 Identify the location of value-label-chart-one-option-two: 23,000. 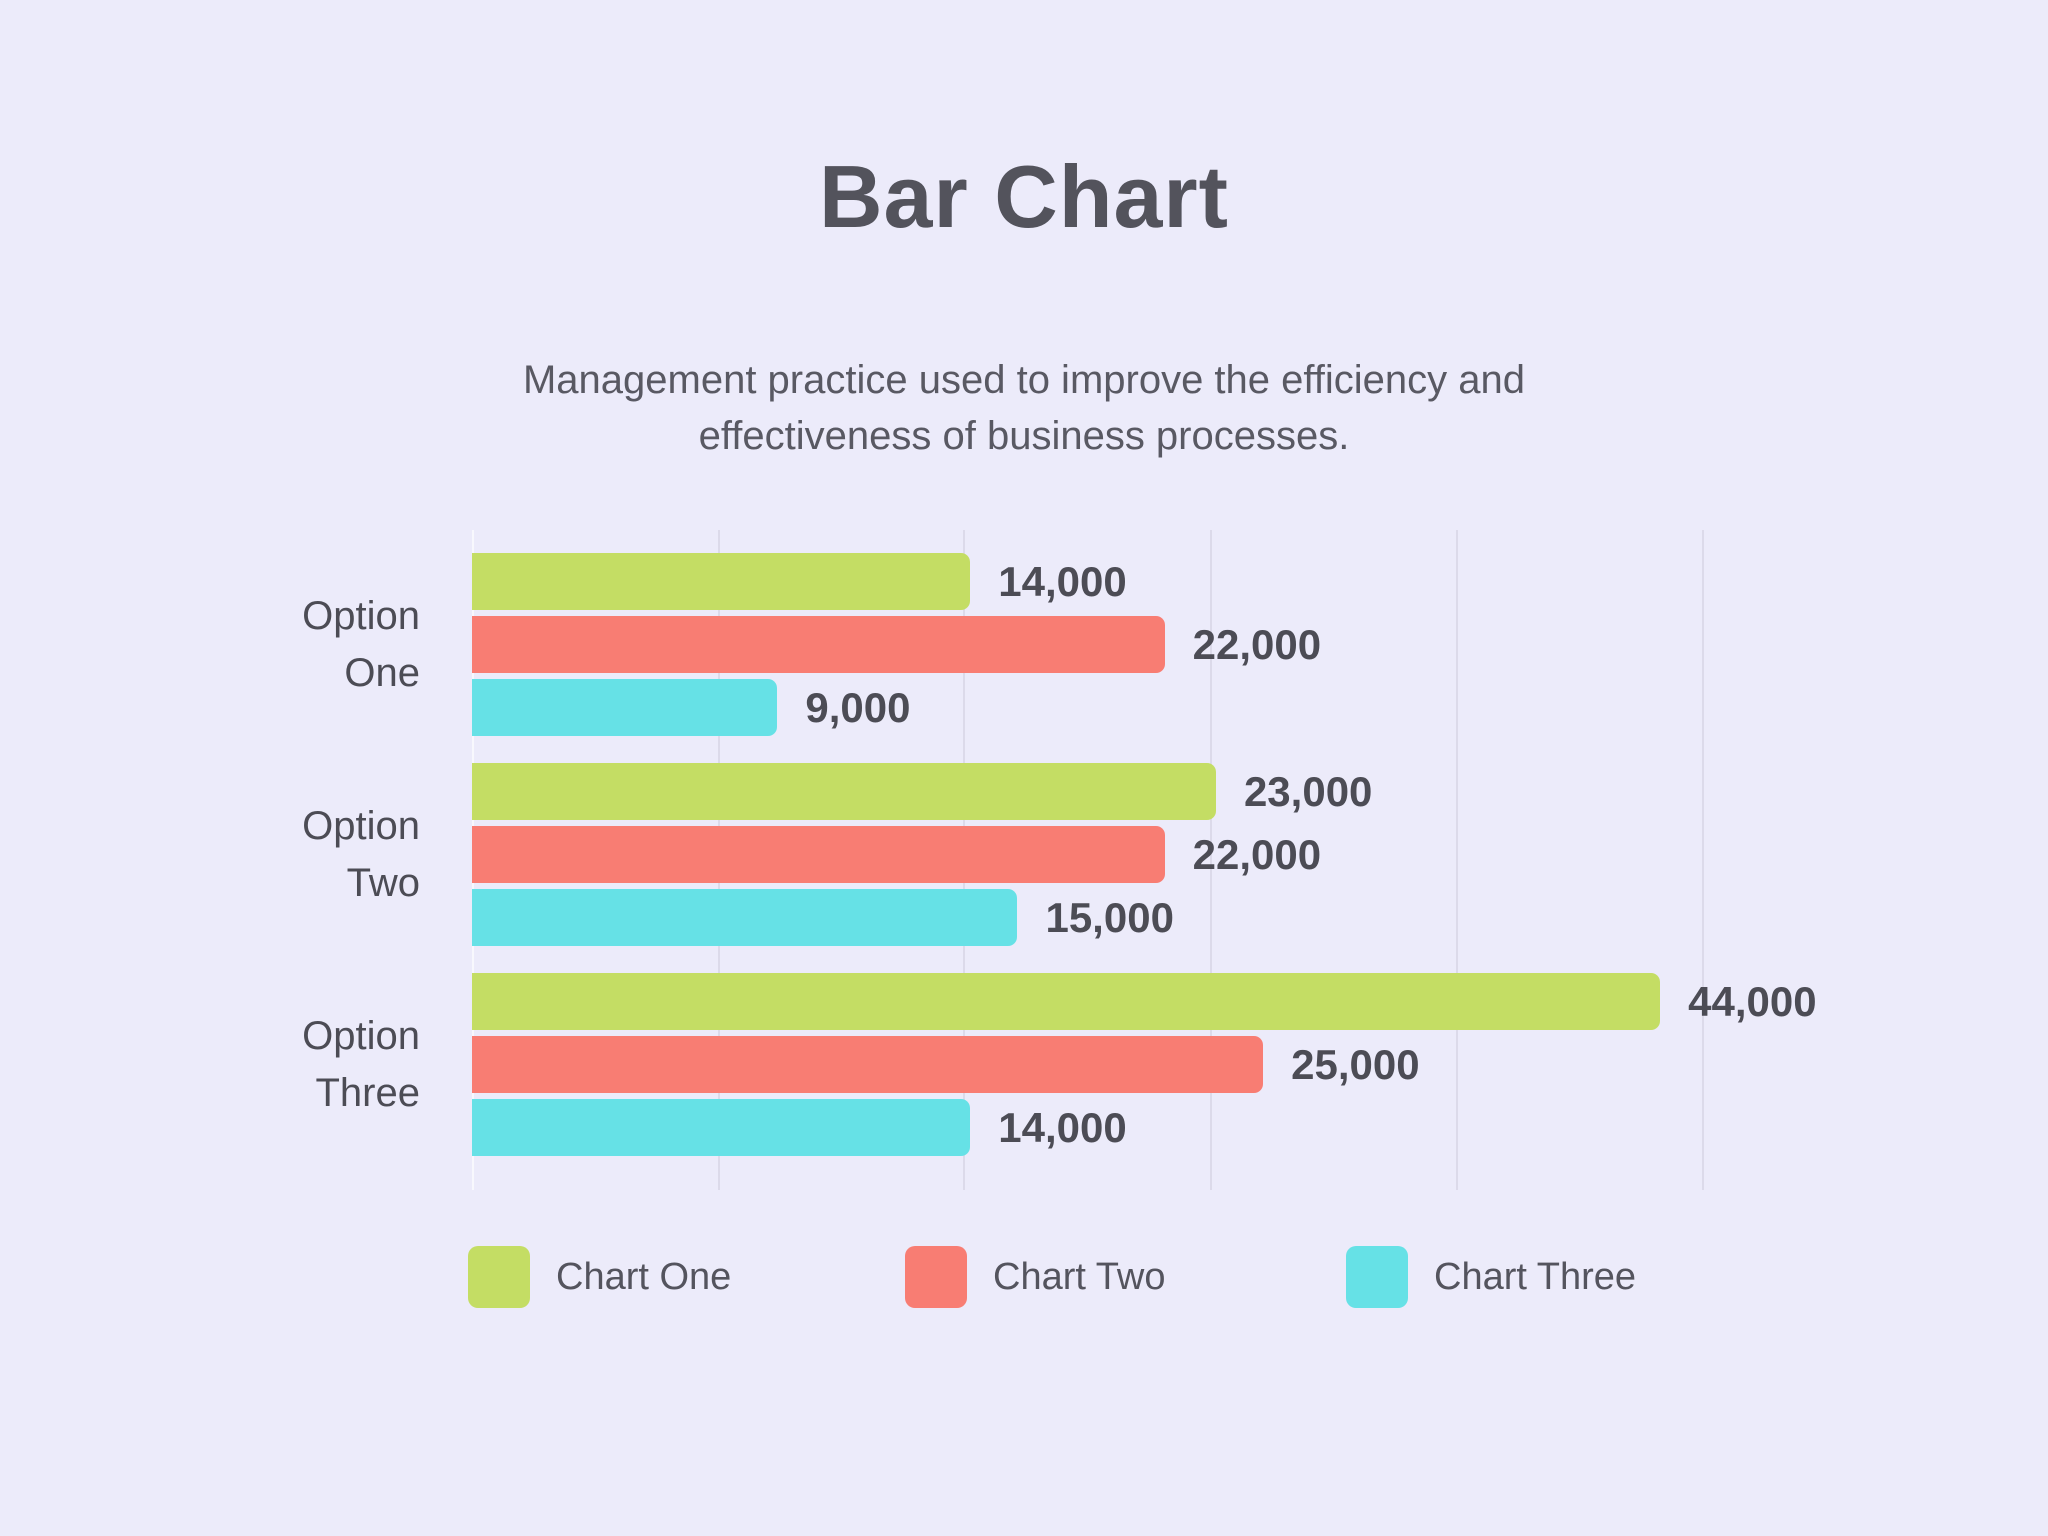
(1308, 791).